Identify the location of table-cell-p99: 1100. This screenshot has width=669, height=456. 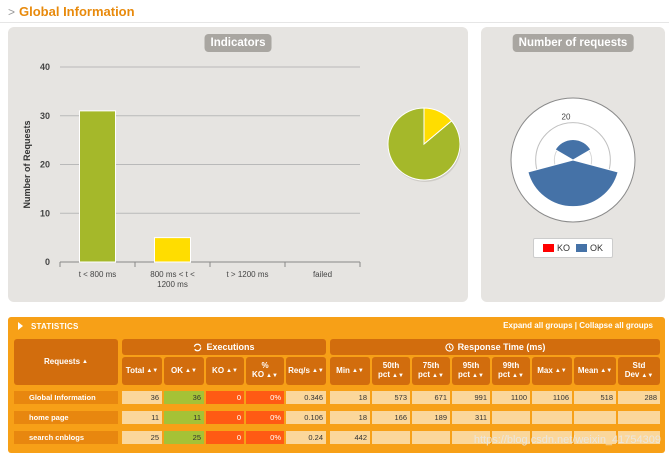
(511, 397).